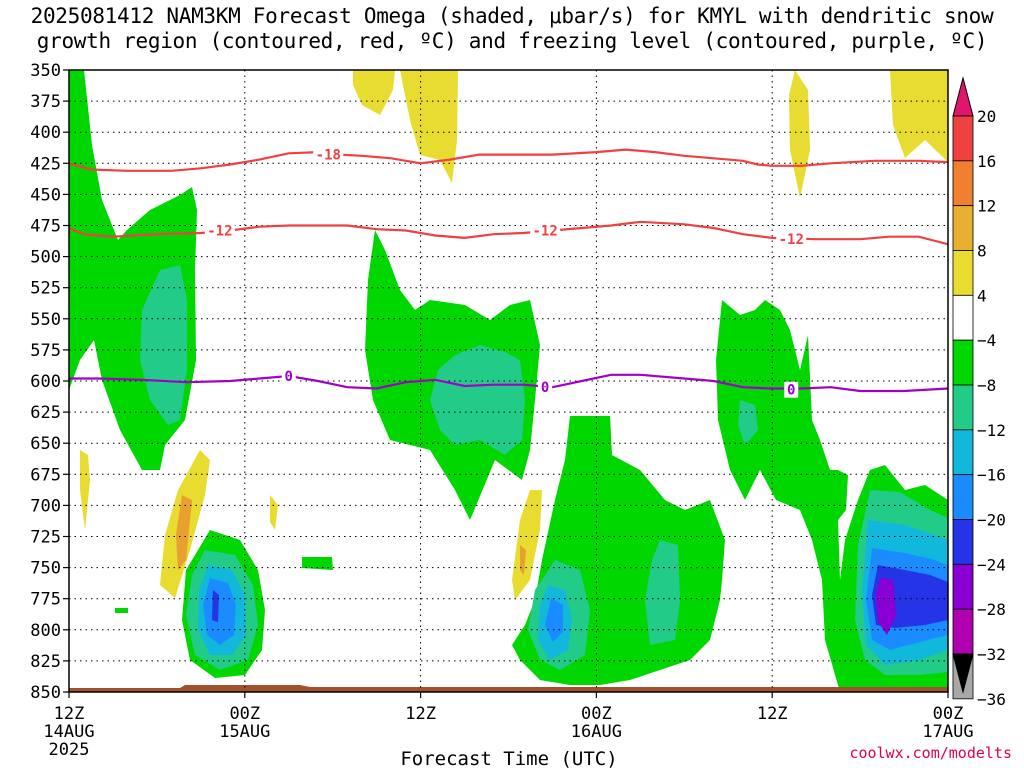 This screenshot has width=1024, height=768. Describe the element at coordinates (45, 102) in the screenshot. I see `y-tick-label: 375` at that location.